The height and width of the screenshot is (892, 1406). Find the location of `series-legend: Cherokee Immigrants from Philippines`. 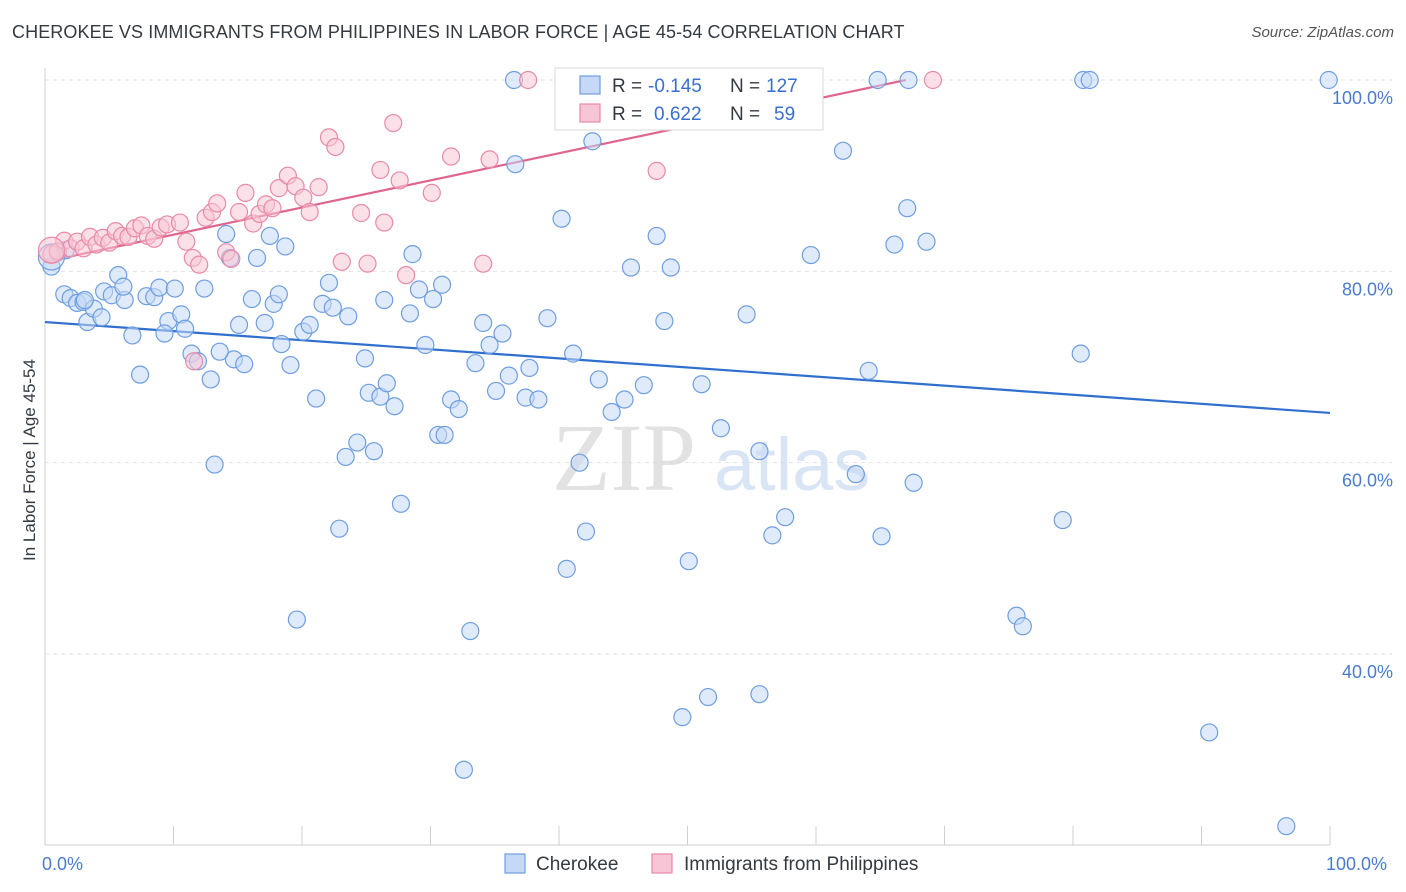

series-legend: Cherokee Immigrants from Philippines is located at coordinates (711, 864).